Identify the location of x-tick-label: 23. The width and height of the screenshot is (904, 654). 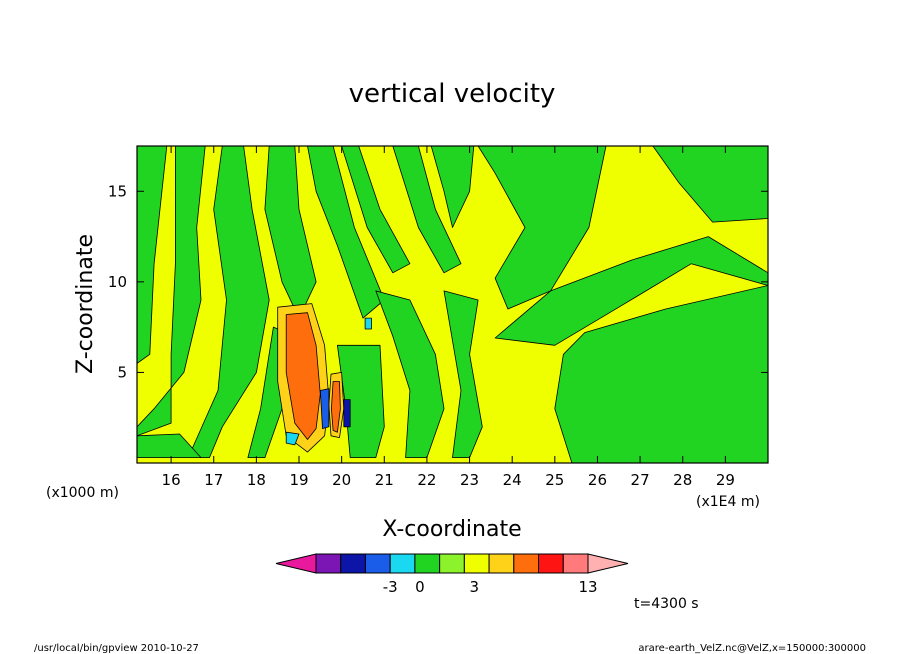
(469, 480).